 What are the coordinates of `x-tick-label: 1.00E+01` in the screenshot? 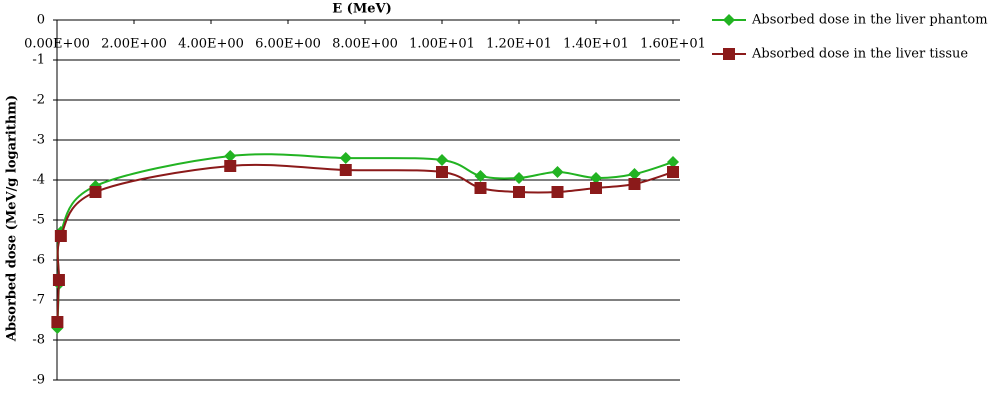 It's located at (442, 44).